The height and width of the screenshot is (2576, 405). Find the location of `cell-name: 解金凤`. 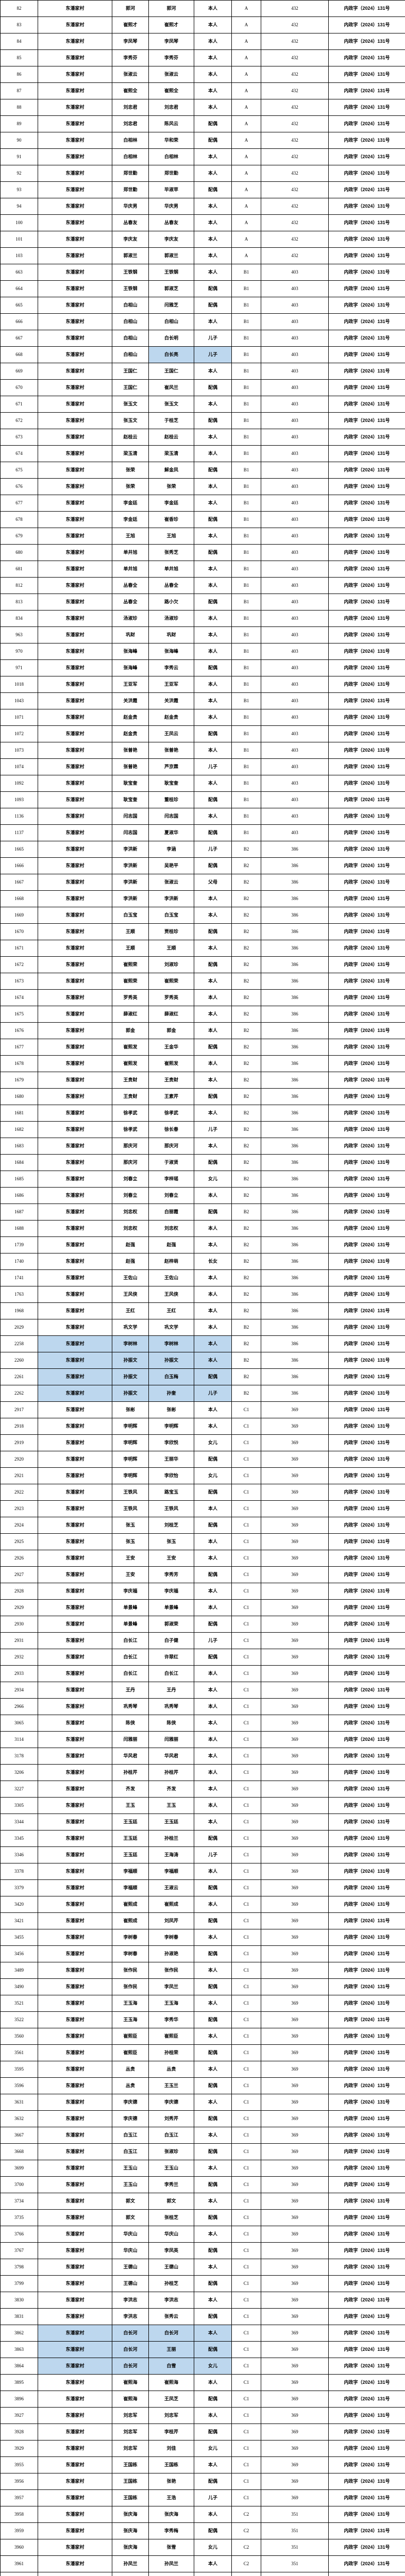

cell-name: 解金凤 is located at coordinates (171, 471).